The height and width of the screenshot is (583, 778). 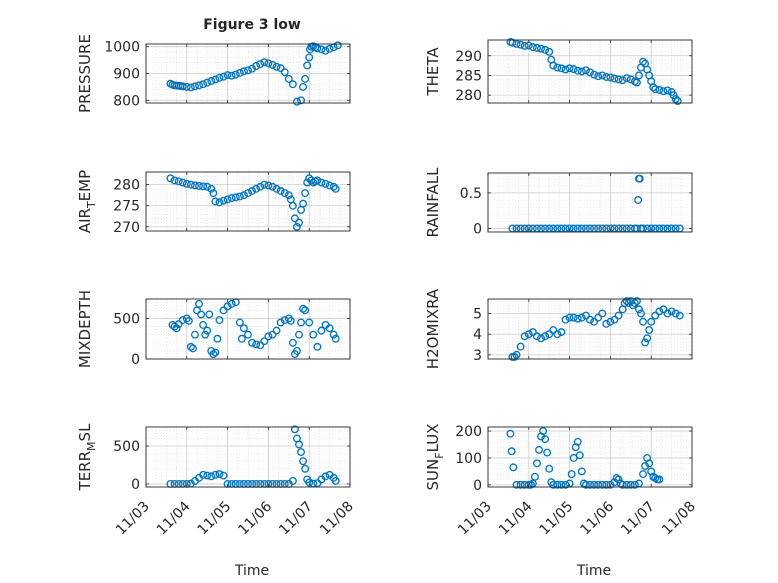 What do you see at coordinates (468, 57) in the screenshot?
I see `y-tick-label: 290` at bounding box center [468, 57].